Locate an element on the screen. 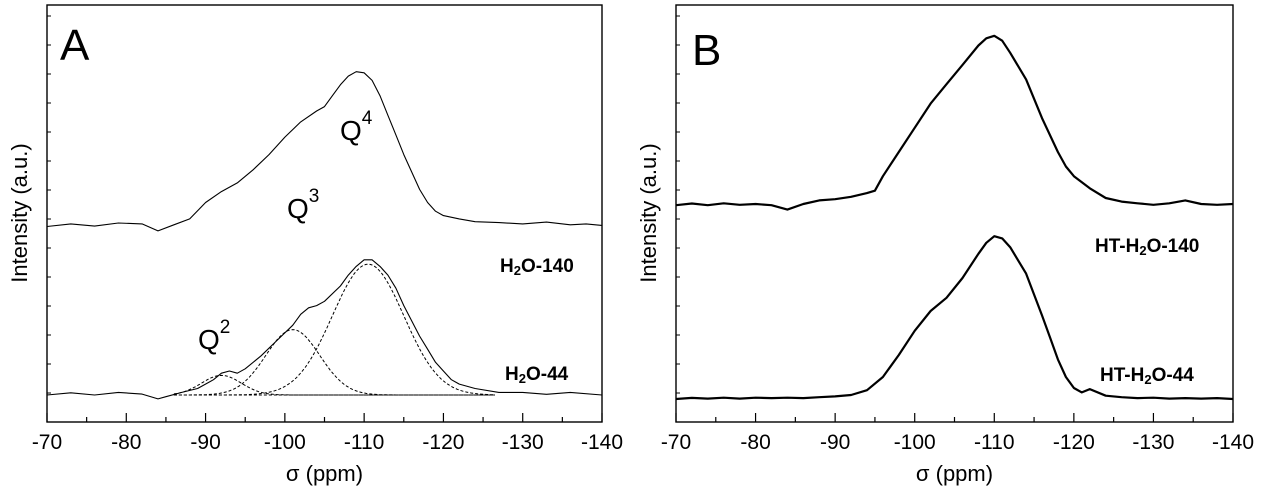  series-label-h2o-140: H2O-140 is located at coordinates (537, 267).